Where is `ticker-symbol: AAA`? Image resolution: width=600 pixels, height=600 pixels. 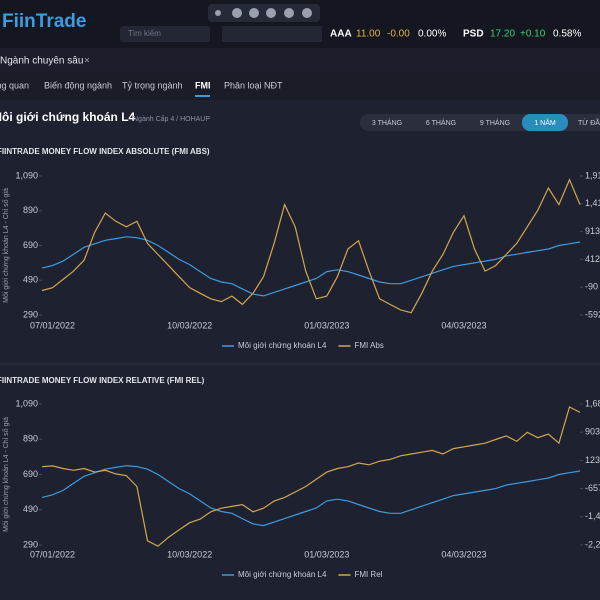 ticker-symbol: AAA is located at coordinates (341, 34).